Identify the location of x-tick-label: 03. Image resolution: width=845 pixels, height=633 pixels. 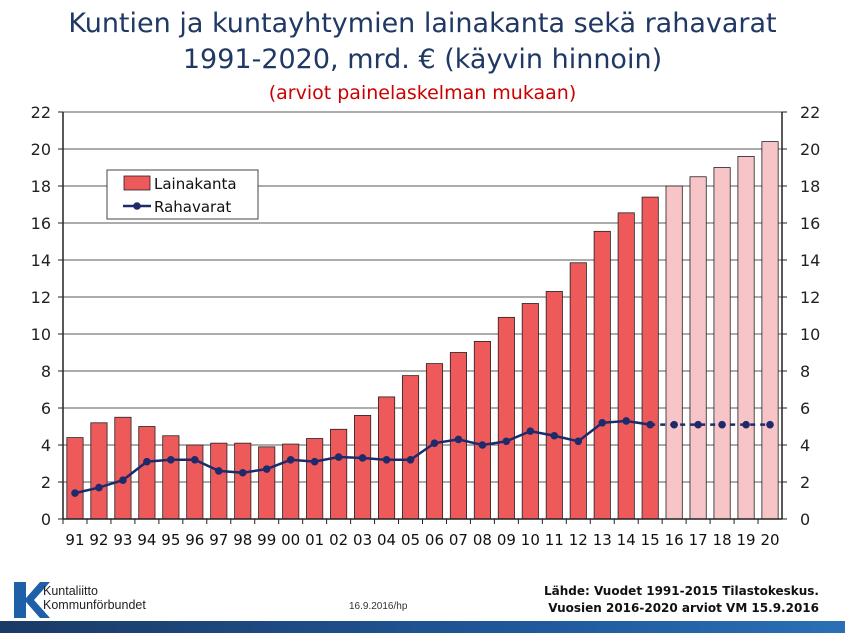
(362, 540).